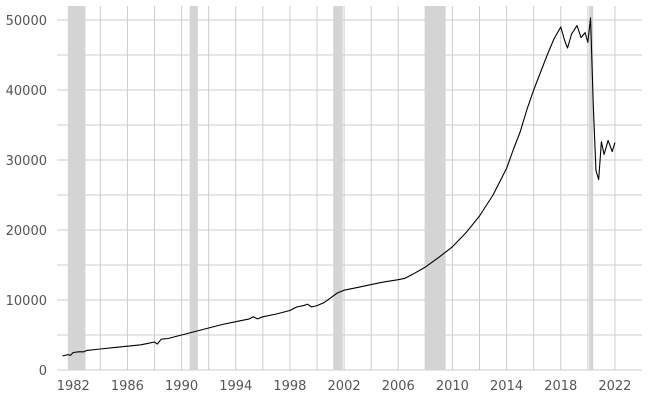 The height and width of the screenshot is (400, 650). What do you see at coordinates (26, 161) in the screenshot?
I see `y-tick-label: 30000` at bounding box center [26, 161].